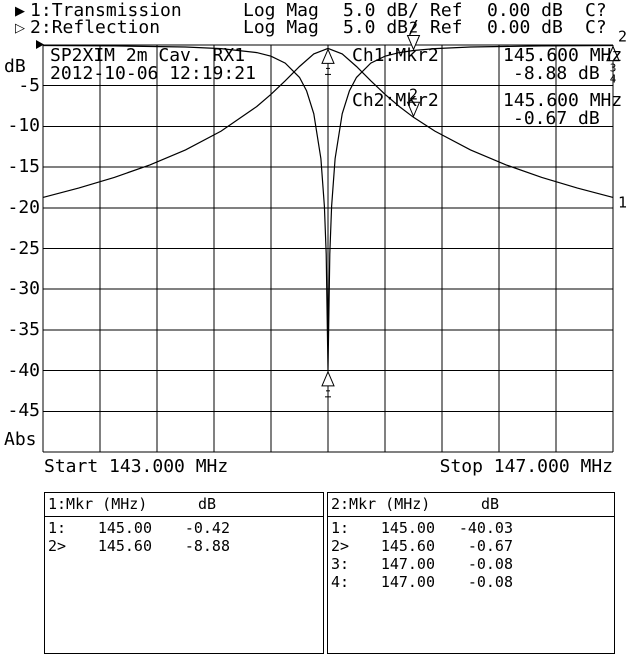 This screenshot has width=640, height=659. I want to click on marker-table-ch2-unit: dB, so click(490, 504).